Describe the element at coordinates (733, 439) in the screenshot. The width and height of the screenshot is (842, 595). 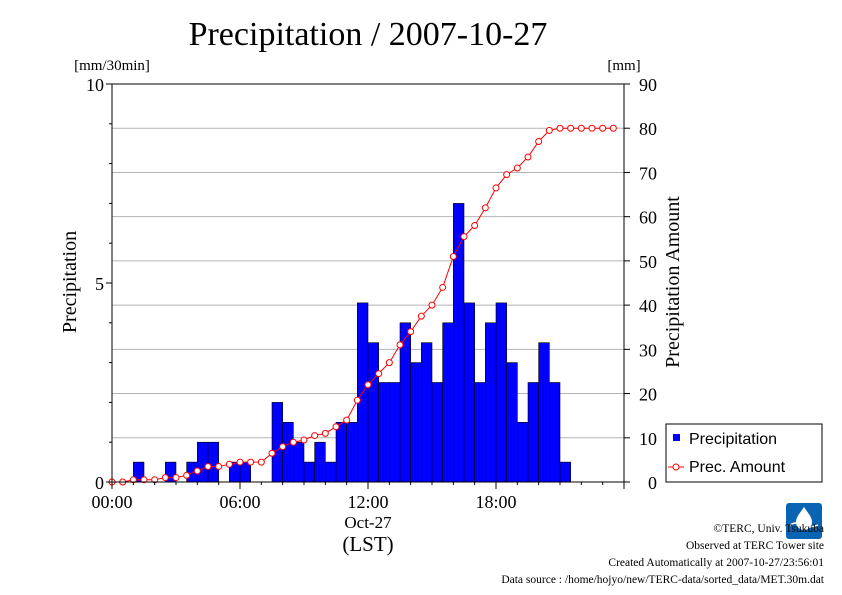
I see `legend-item-precipitation: Precipitation` at that location.